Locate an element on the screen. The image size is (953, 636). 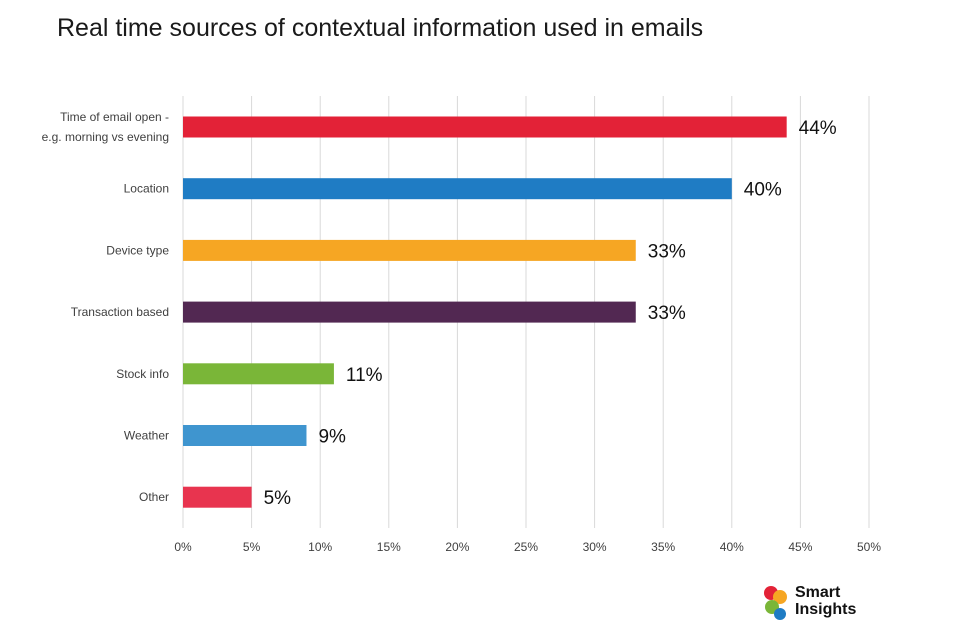
x-tick-label: 40% is located at coordinates (732, 547).